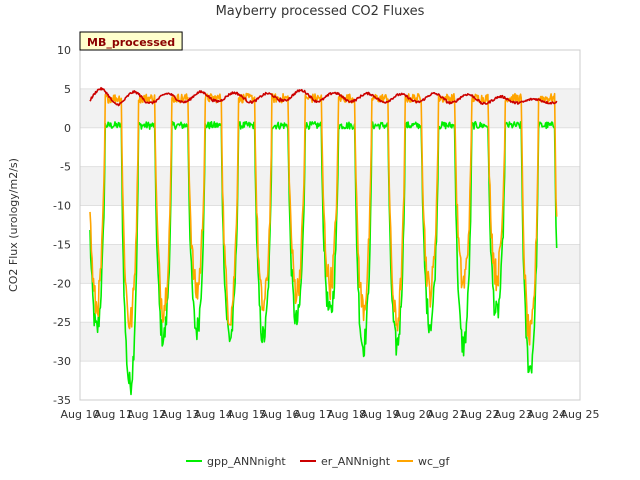  Describe the element at coordinates (146, 414) in the screenshot. I see `x-tick-label: Aug 12` at that location.